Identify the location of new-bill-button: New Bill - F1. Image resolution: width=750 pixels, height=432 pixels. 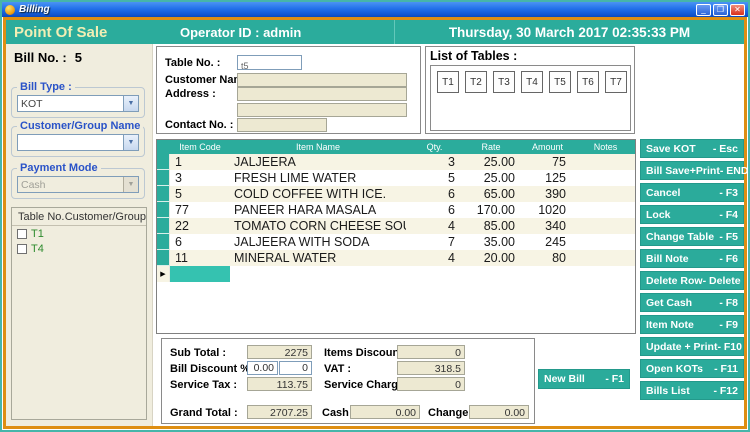
(584, 379).